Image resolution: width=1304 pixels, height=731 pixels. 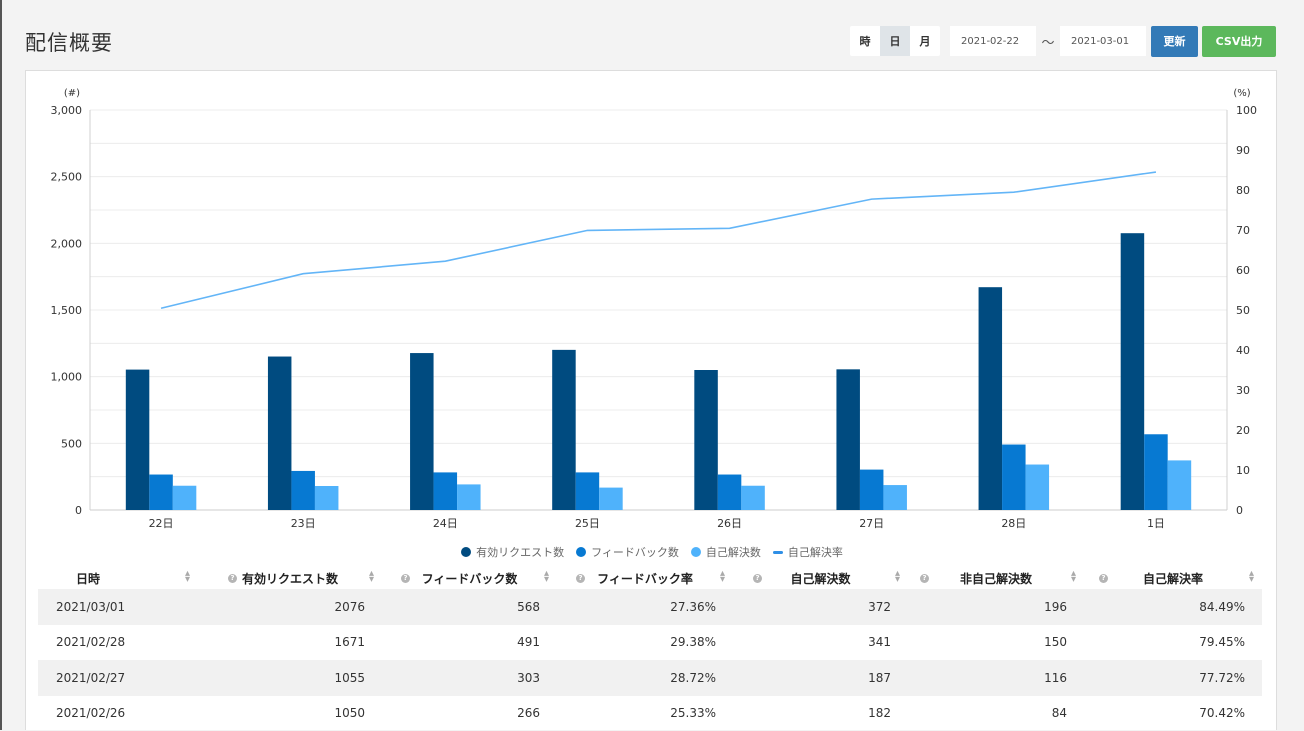 I want to click on legend-item-valid-requests: 有効リクエスト数, so click(x=512, y=552).